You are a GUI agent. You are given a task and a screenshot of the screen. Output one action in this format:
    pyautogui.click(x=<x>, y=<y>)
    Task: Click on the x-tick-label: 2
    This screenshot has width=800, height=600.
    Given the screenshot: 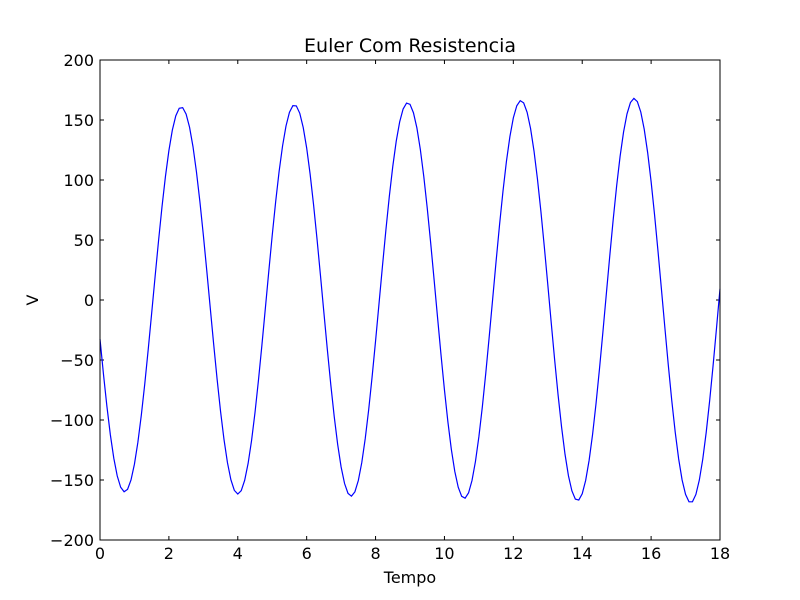 What is the action you would take?
    pyautogui.click(x=169, y=553)
    